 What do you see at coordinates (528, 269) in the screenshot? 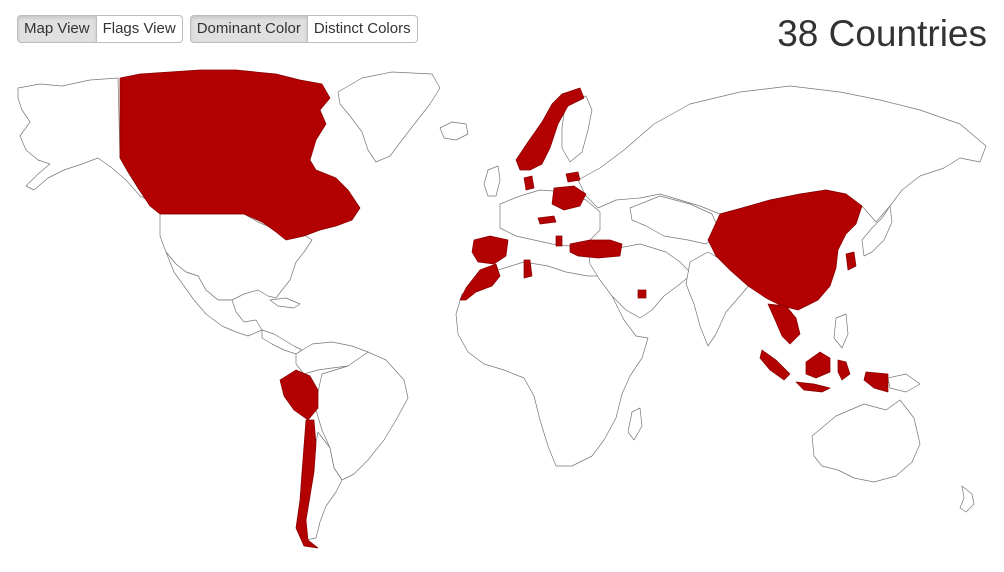
I see `country-tunisia` at bounding box center [528, 269].